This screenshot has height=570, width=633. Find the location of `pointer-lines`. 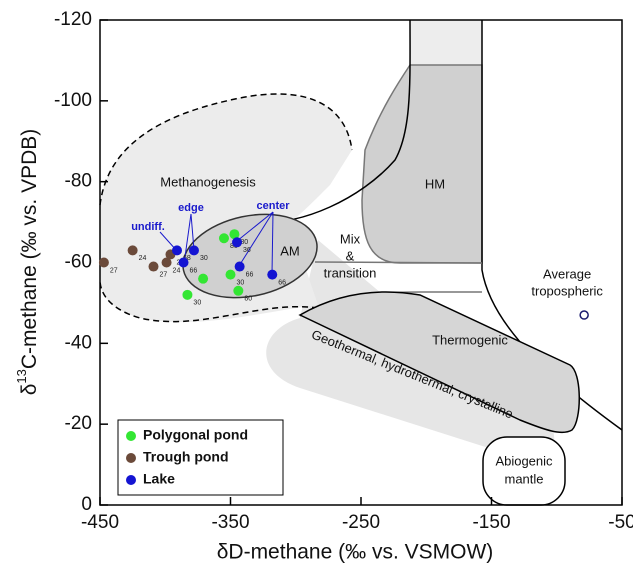

pointer-lines is located at coordinates (216, 243).